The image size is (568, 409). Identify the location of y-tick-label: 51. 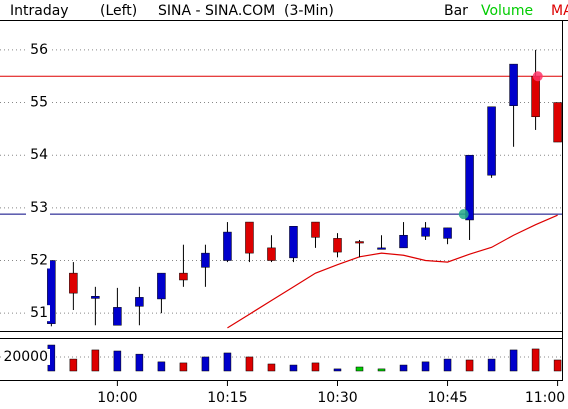
(39, 313).